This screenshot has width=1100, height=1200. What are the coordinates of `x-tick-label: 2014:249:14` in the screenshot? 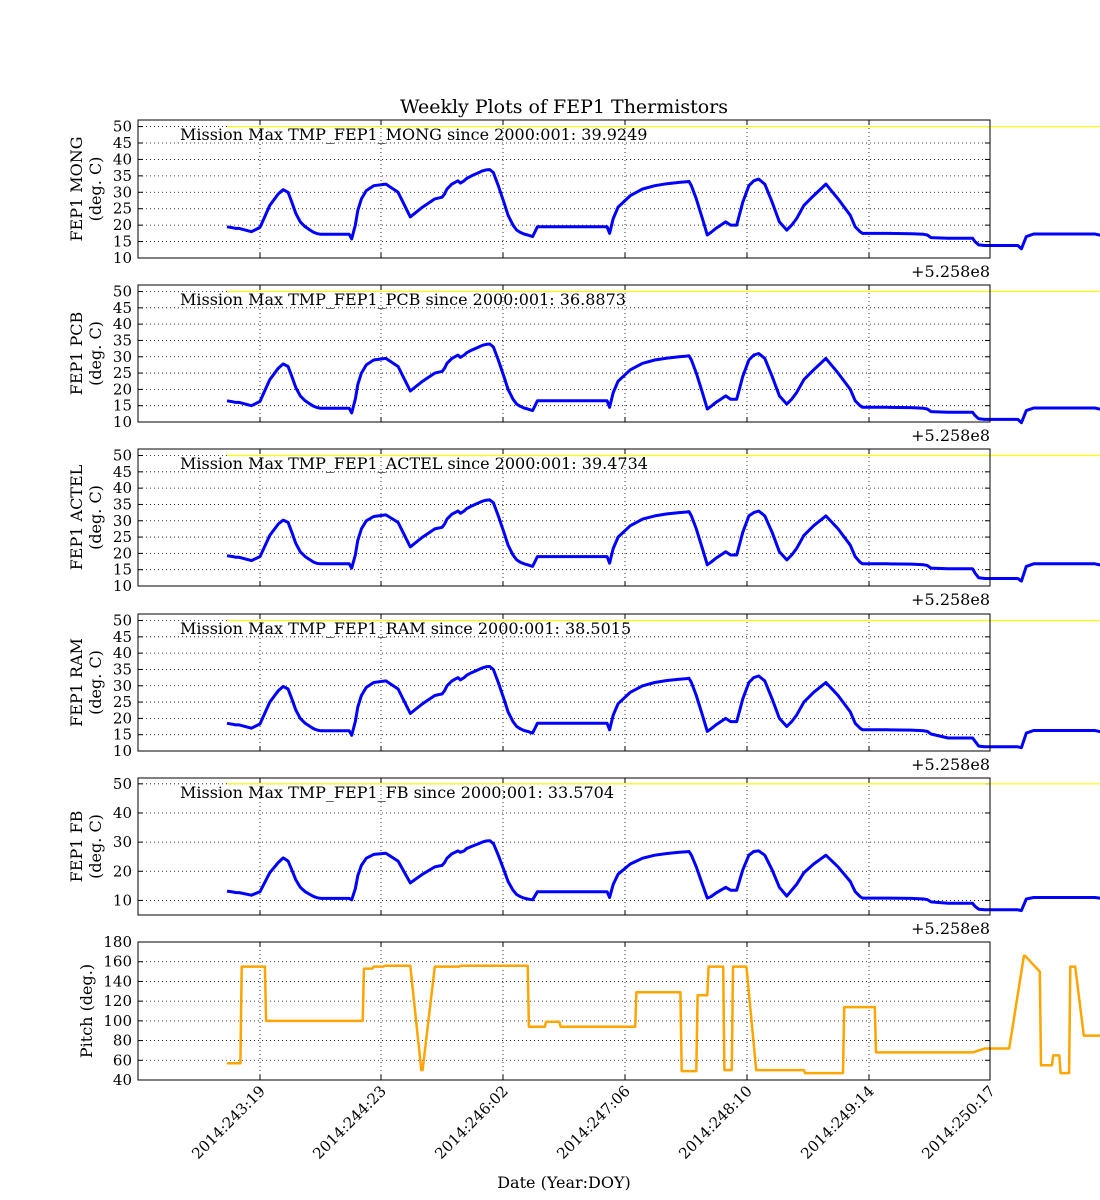 It's located at (837, 1122).